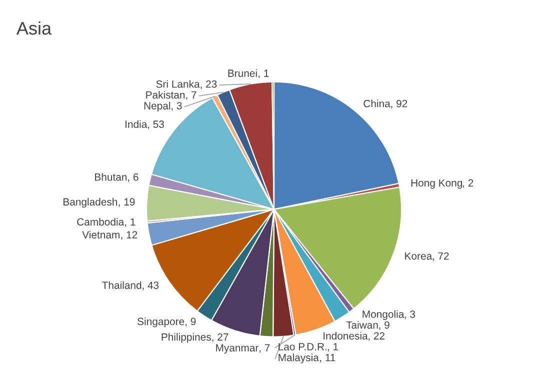  I want to click on slice-label: Taiwan, so click(362, 325).